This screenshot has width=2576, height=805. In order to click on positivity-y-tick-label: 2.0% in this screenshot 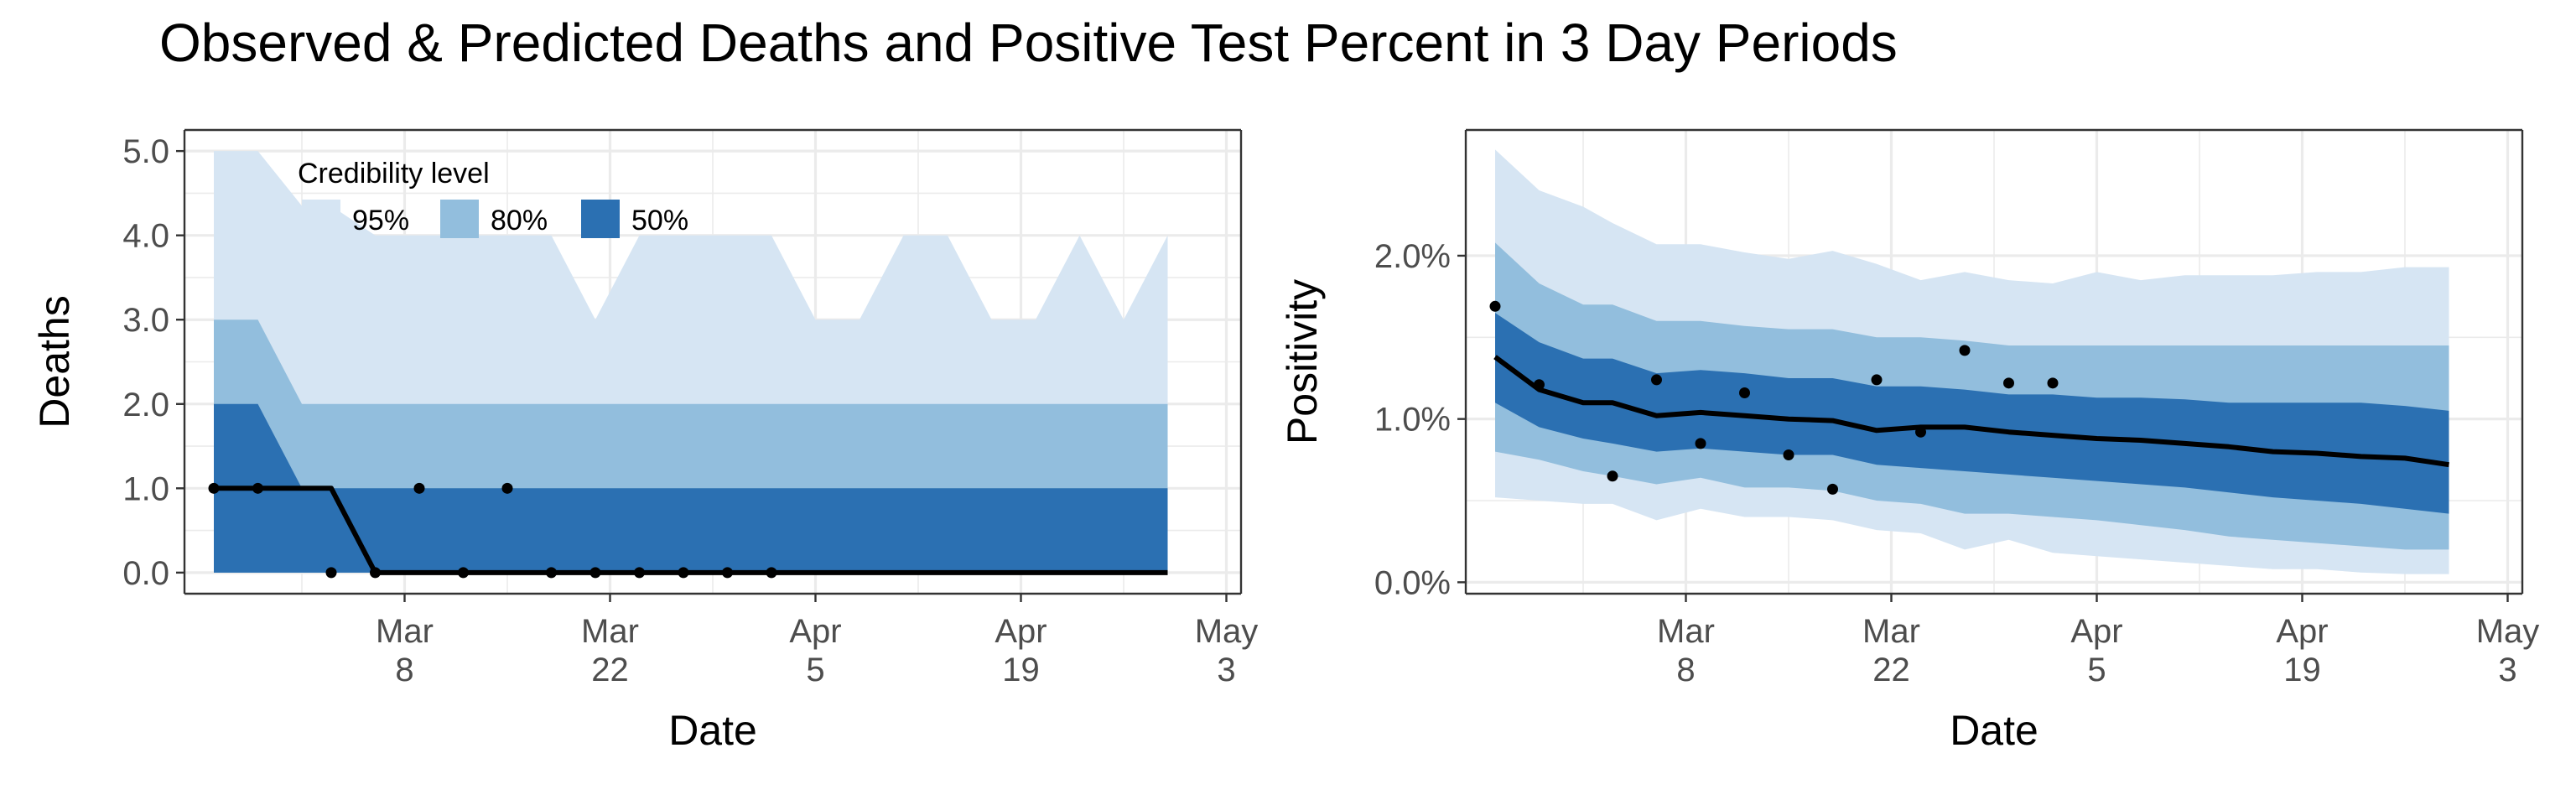, I will do `click(1412, 256)`.